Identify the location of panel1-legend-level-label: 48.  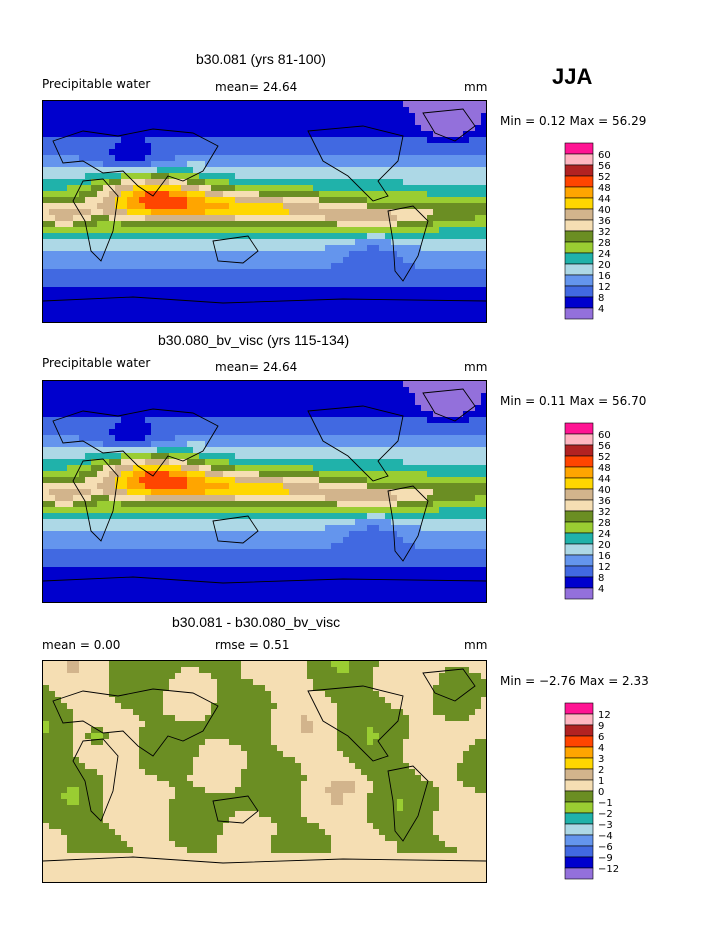
(604, 188).